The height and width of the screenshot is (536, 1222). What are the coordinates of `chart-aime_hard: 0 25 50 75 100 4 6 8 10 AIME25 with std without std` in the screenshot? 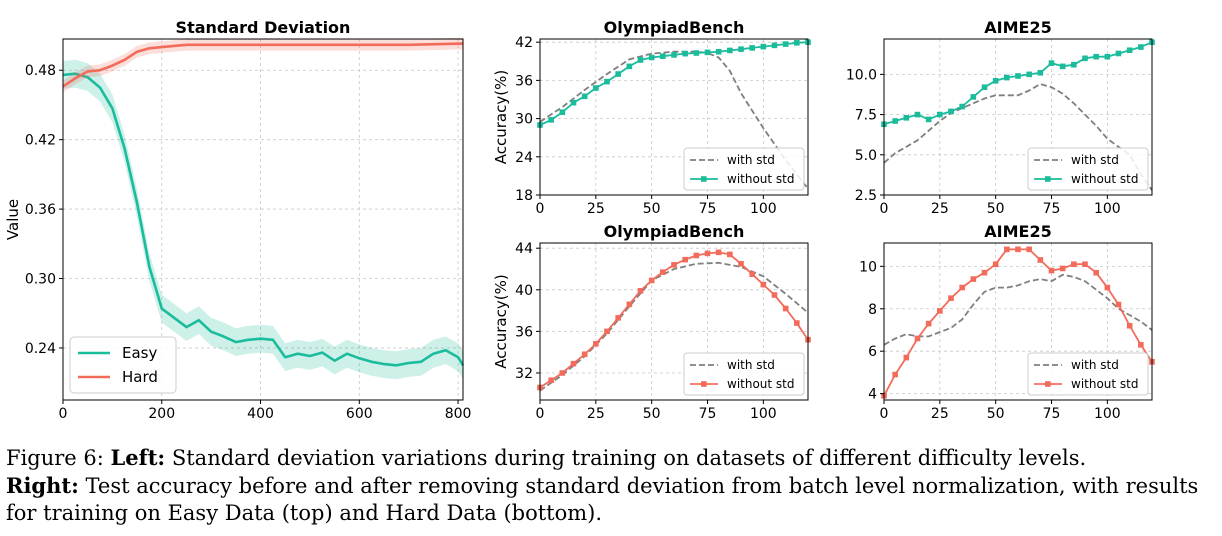 It's located at (1007, 322).